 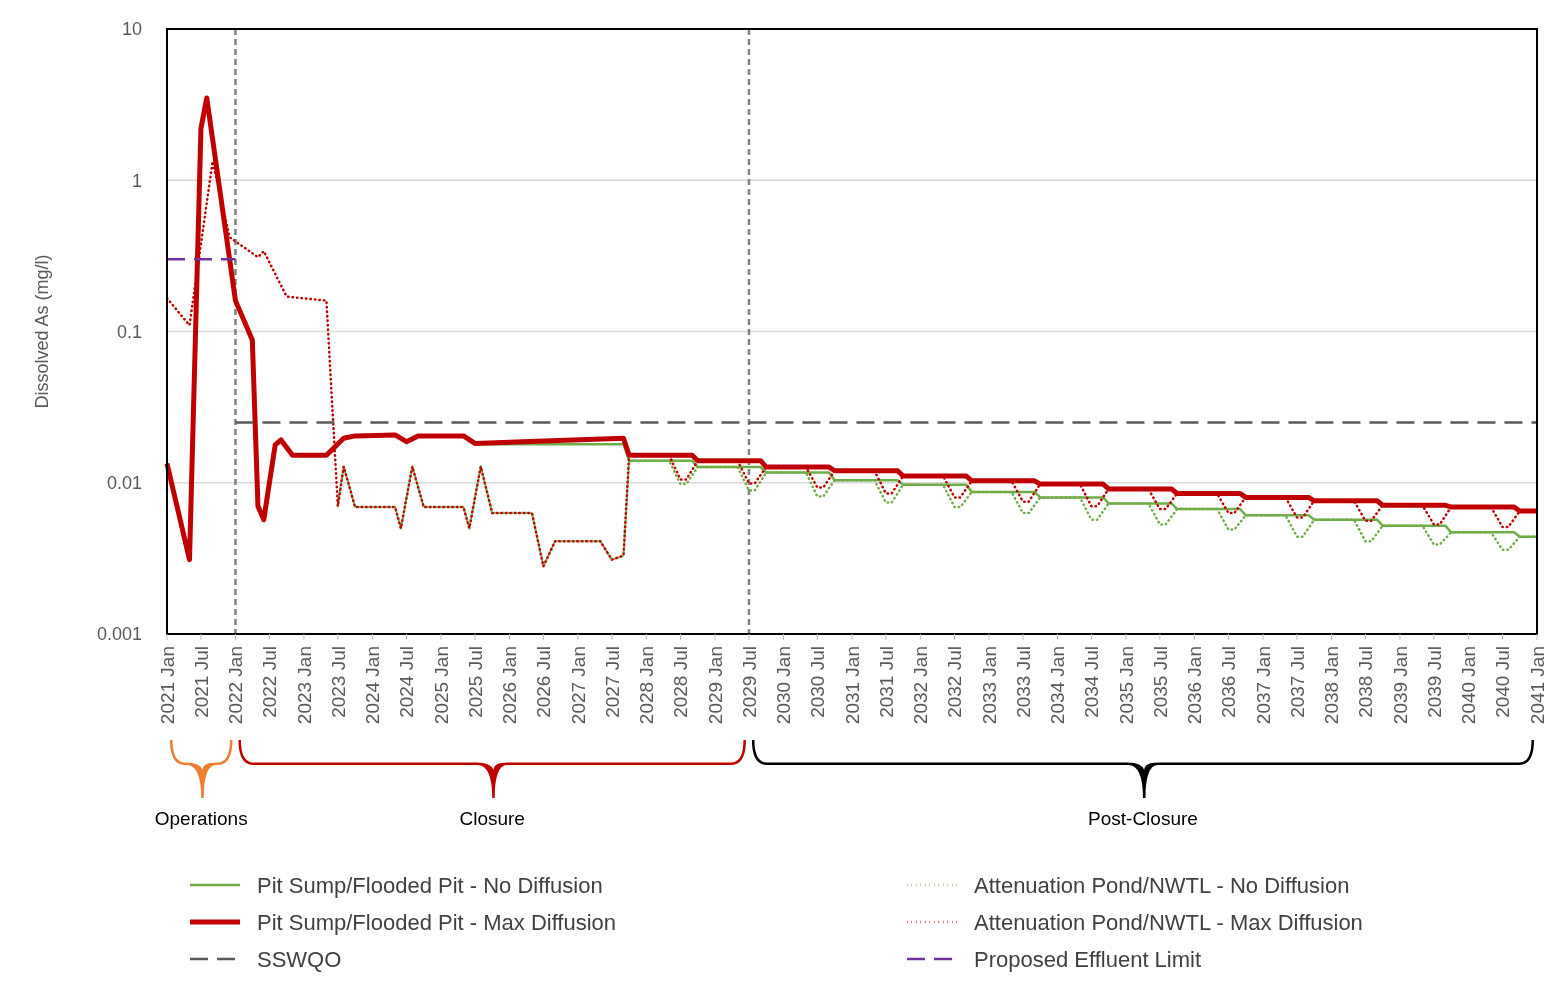 I want to click on x-tick-label: 2039 Jul, so click(x=1434, y=682).